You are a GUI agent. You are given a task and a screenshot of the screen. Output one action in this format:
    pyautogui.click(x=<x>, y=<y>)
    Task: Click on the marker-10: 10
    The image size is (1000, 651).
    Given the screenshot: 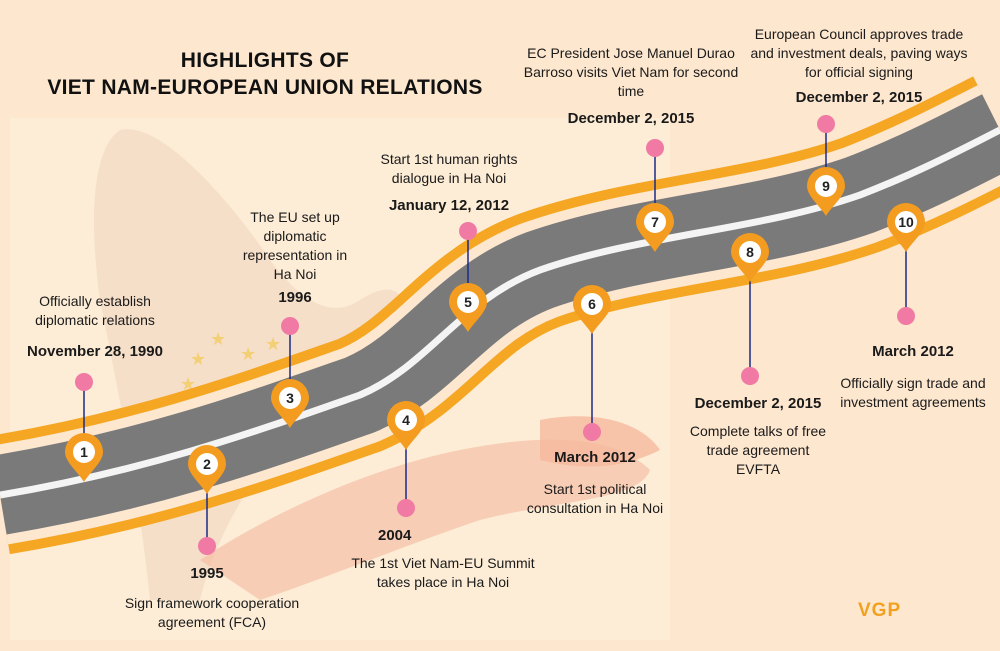 What is the action you would take?
    pyautogui.click(x=906, y=227)
    